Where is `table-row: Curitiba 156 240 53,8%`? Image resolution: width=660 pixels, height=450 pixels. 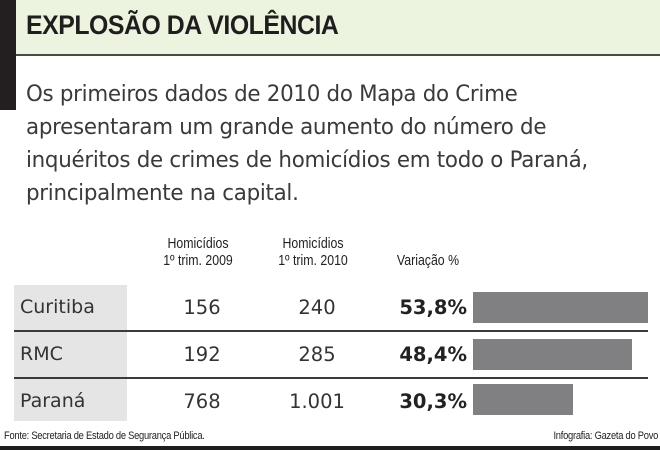 table-row: Curitiba 156 240 53,8% is located at coordinates (331, 307).